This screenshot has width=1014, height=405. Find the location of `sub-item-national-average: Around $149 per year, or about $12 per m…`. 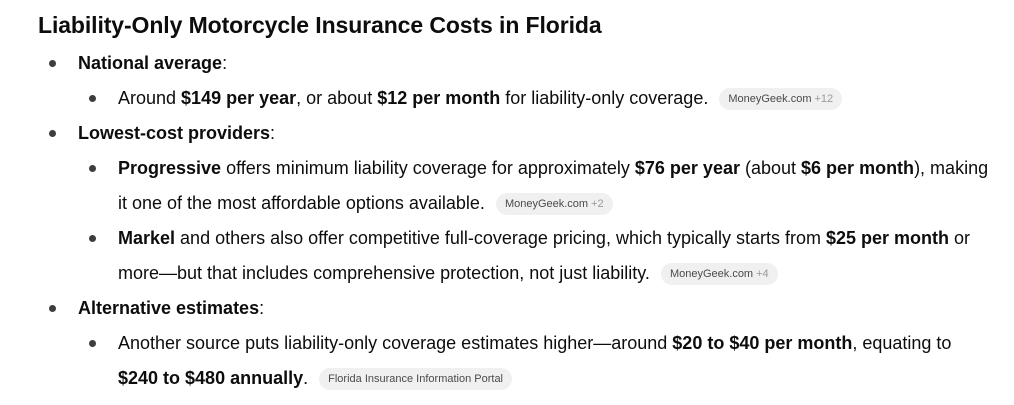

sub-item-national-average: Around $149 per year, or about $12 per m… is located at coordinates (546, 98).